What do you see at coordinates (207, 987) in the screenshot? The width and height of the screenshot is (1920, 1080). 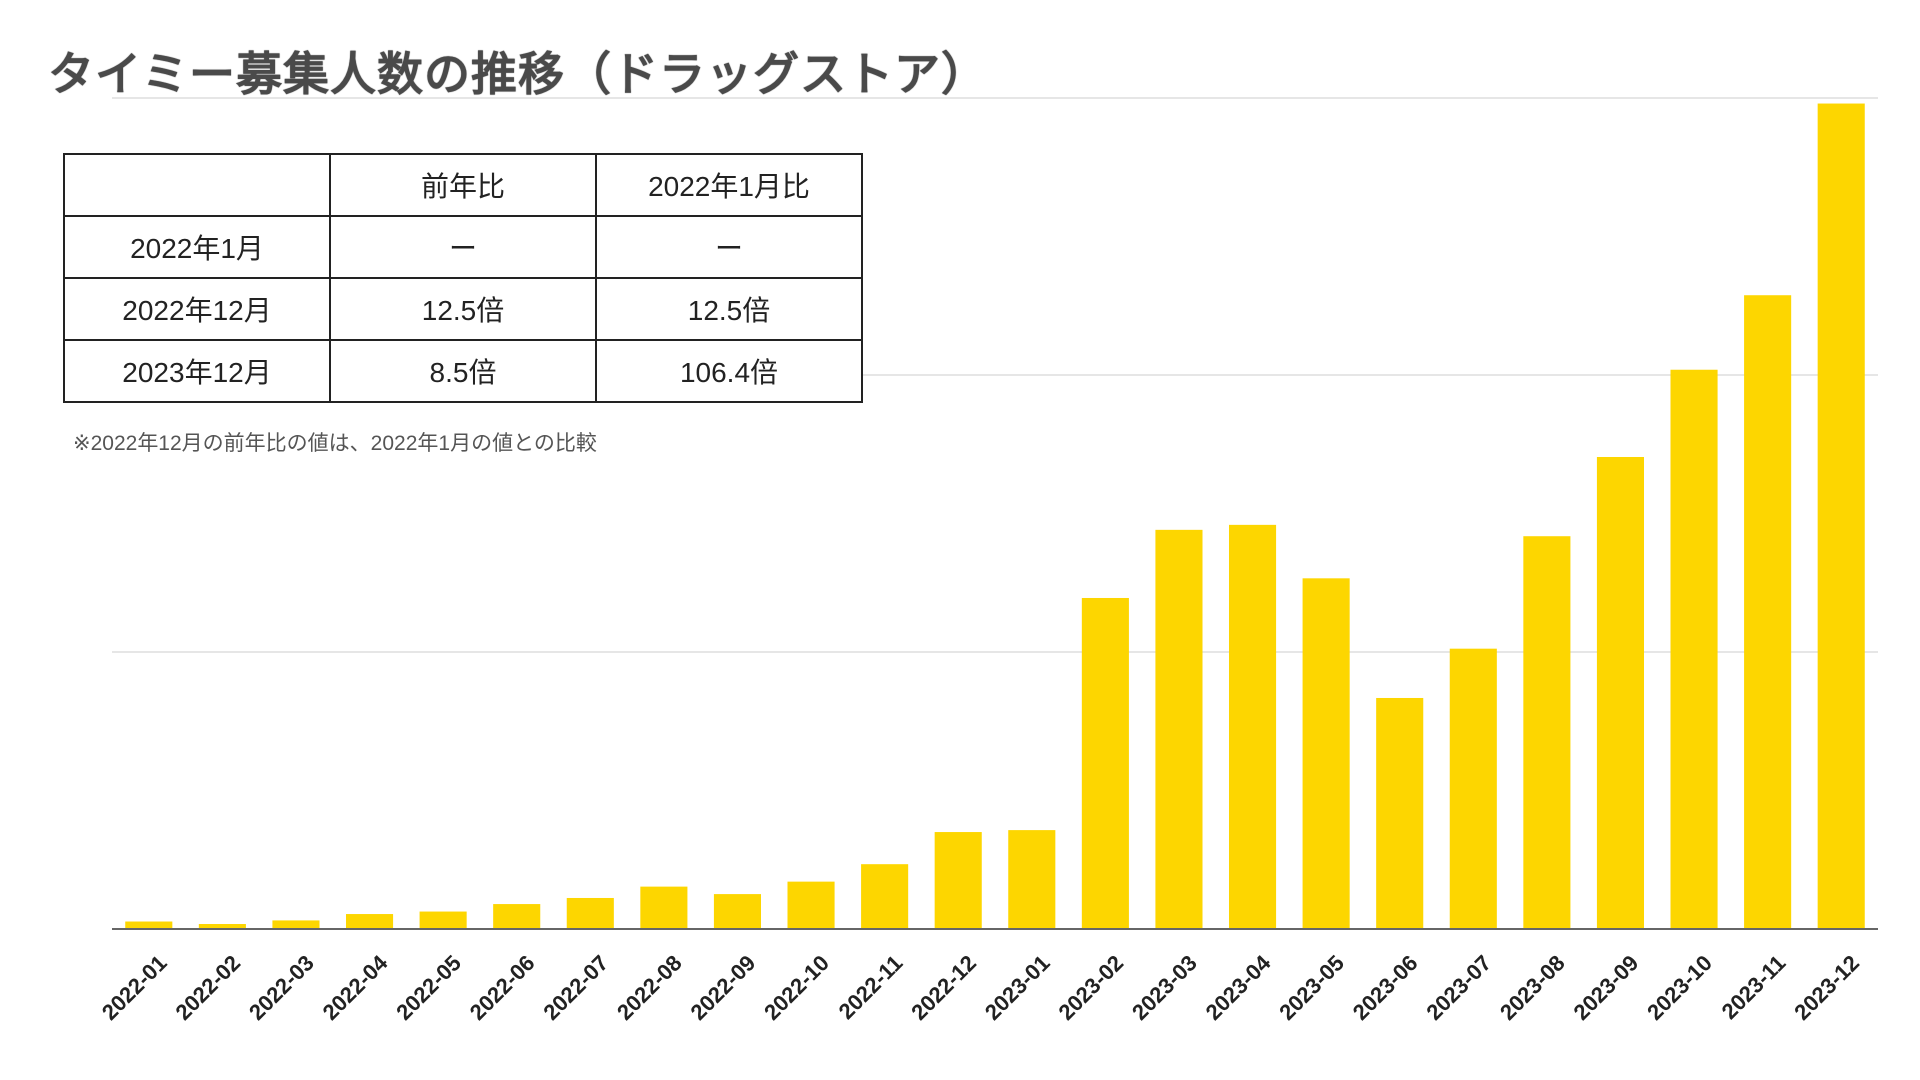 I see `x-tick-label: 2022-02` at bounding box center [207, 987].